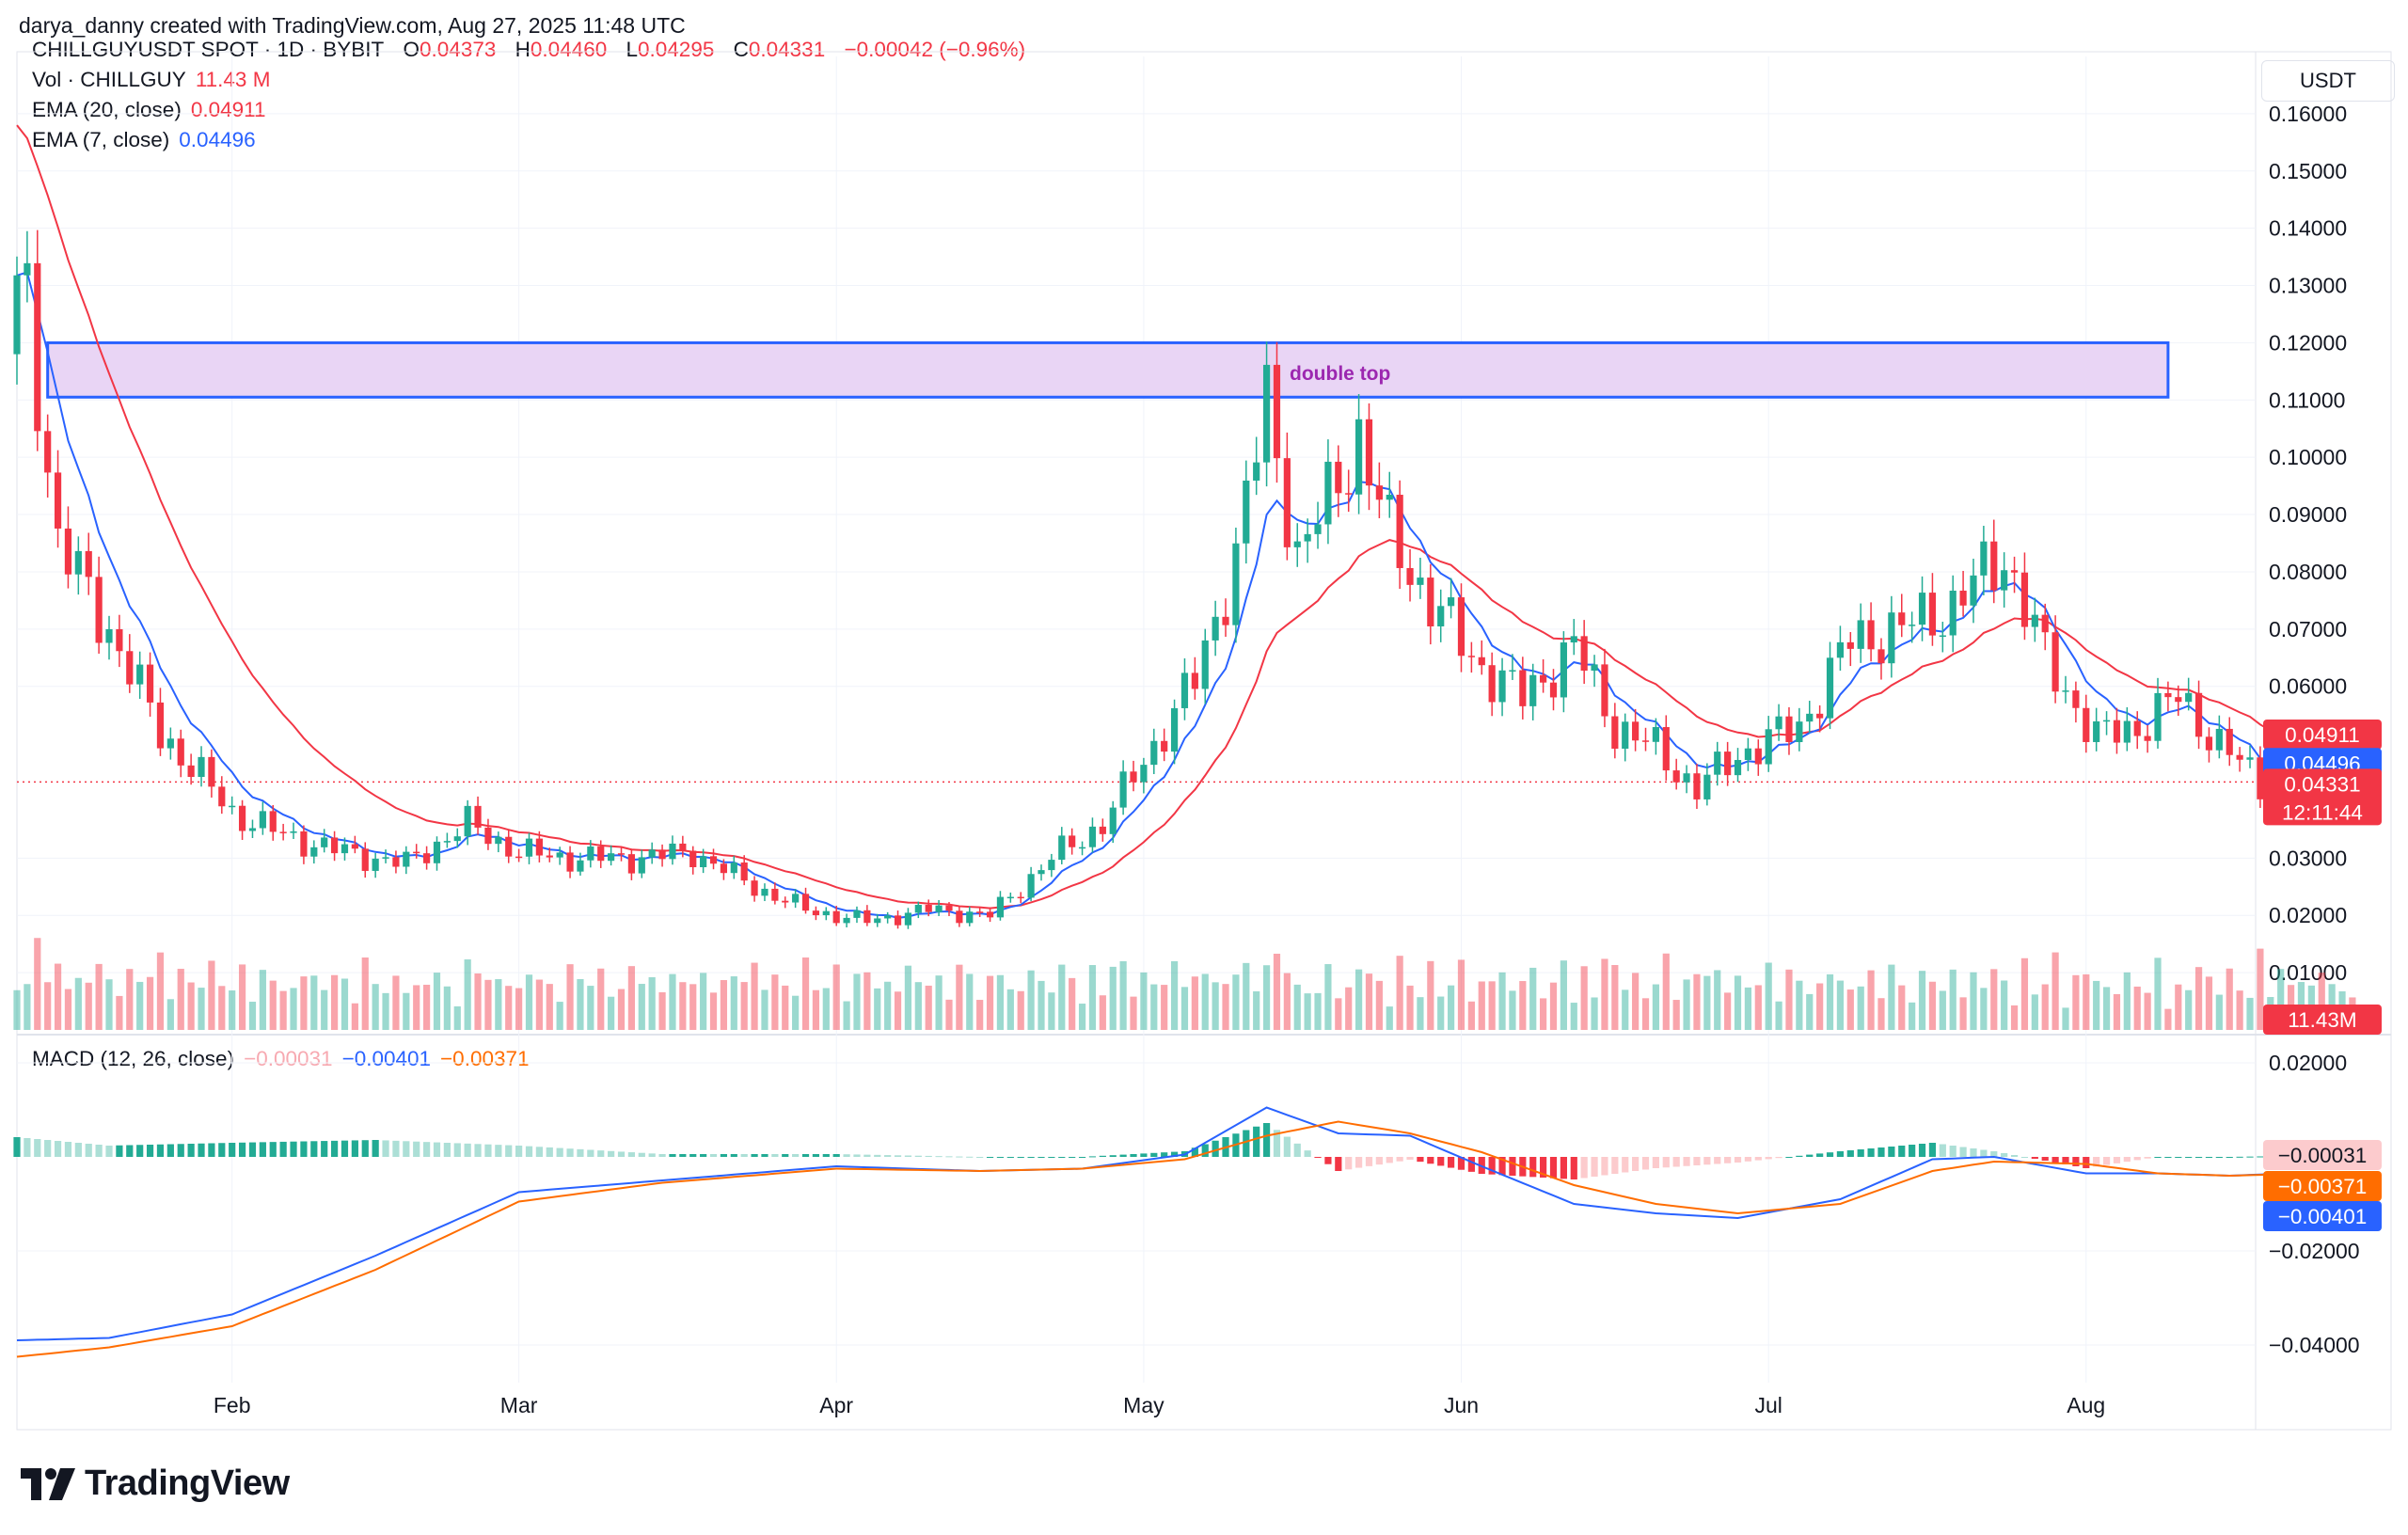  I want to click on price-tick-label: 0.12000, so click(2308, 342).